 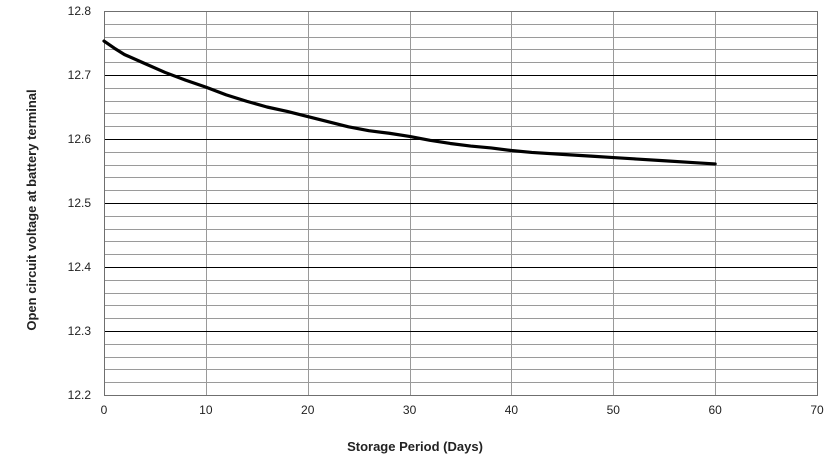 I want to click on y-tick-label: 12.3, so click(x=80, y=331).